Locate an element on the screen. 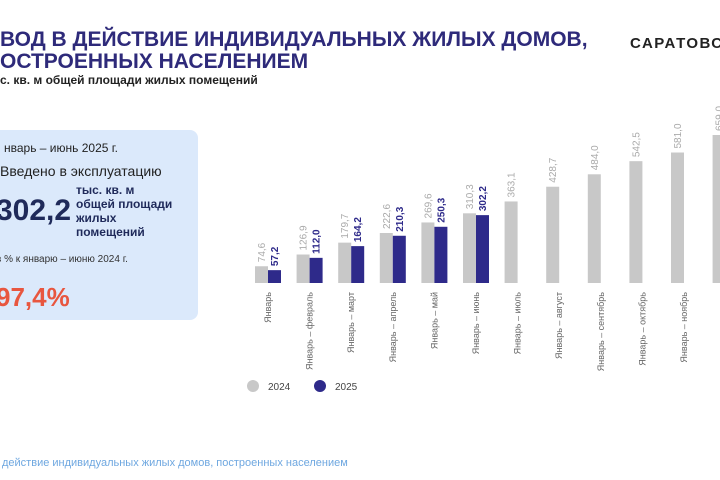 Image resolution: width=720 pixels, height=480 pixels. panel-unit: тыс. кв. м is located at coordinates (105, 190).